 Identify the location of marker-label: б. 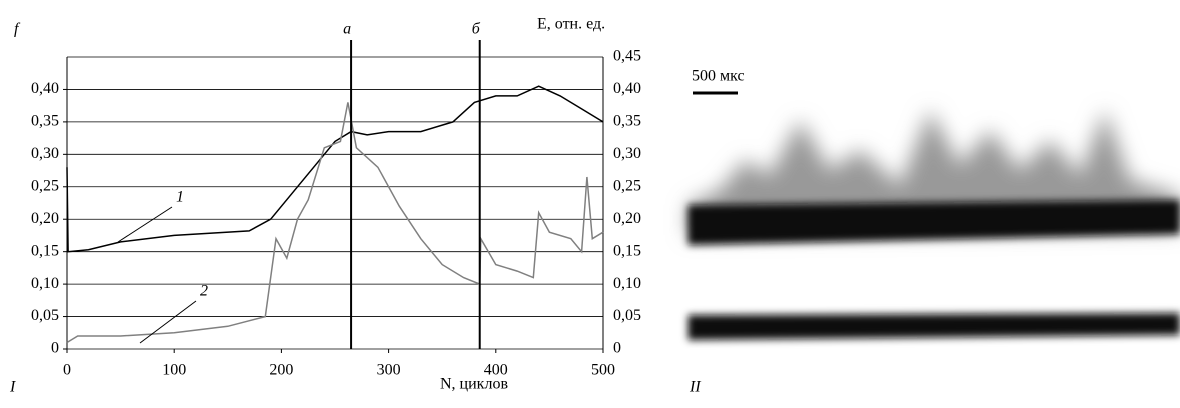
(476, 29).